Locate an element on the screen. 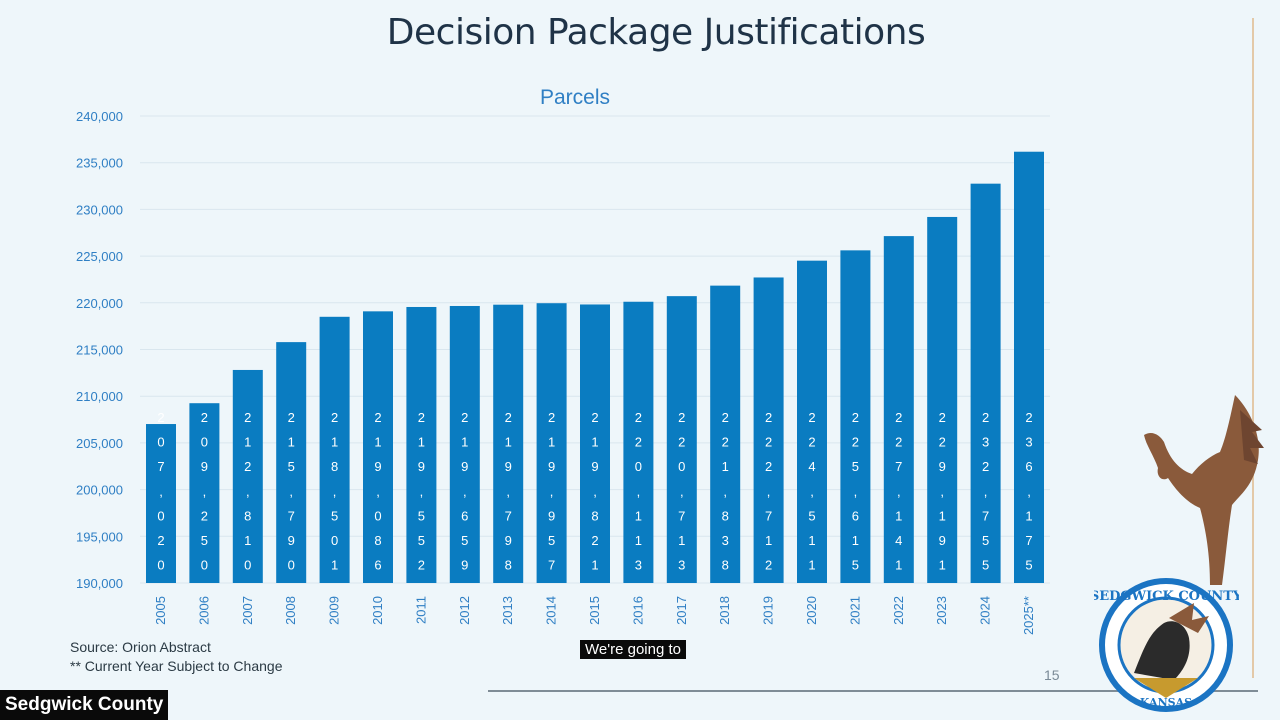  y-tick-label: 230,000 is located at coordinates (99, 209).